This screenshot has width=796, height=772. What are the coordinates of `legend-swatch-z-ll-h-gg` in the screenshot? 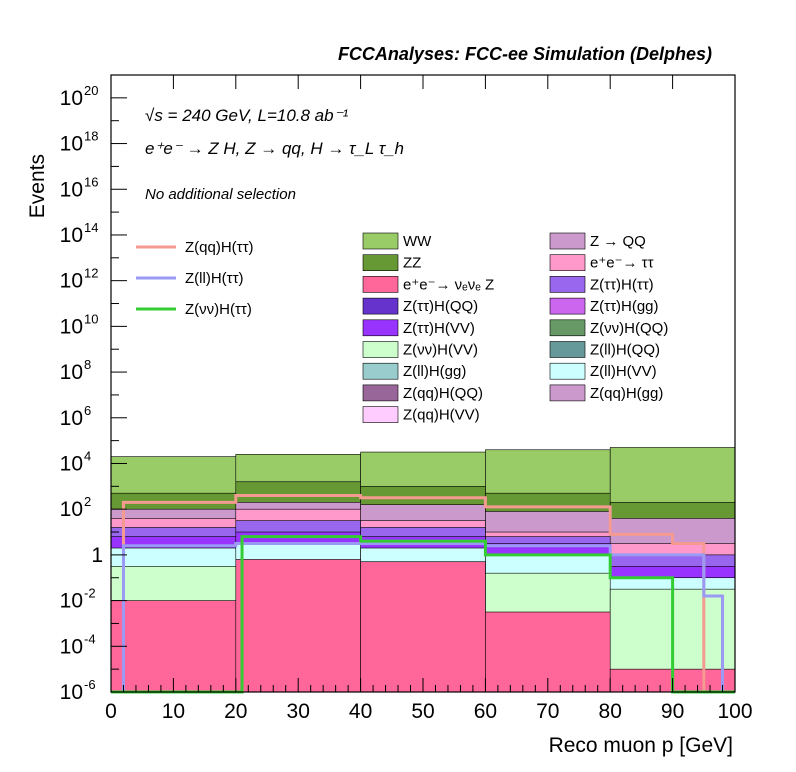 It's located at (380, 371).